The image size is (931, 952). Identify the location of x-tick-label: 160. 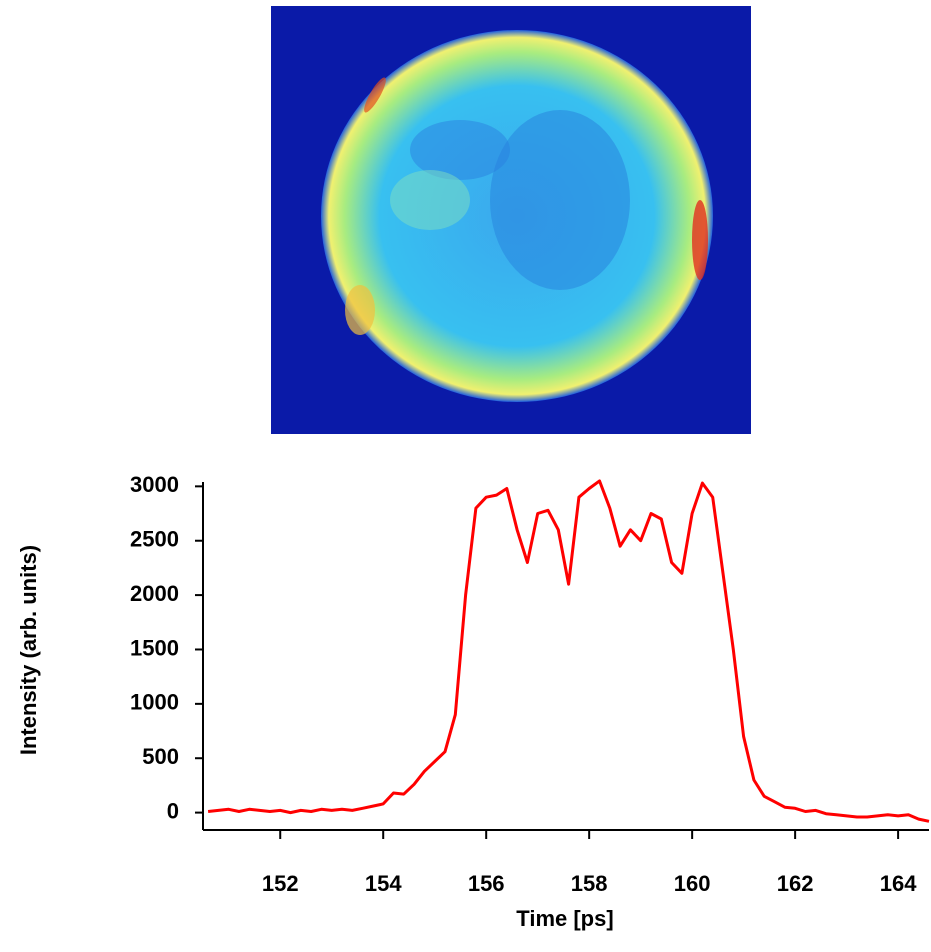
(692, 883).